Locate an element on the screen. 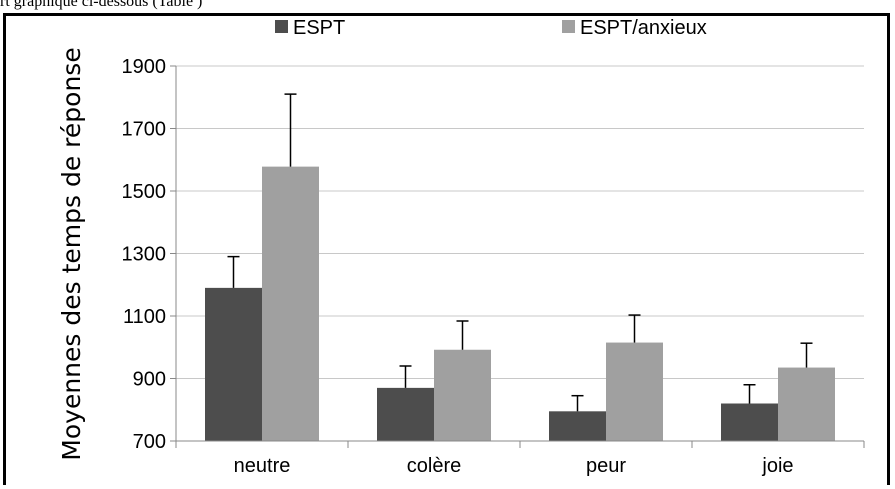 The height and width of the screenshot is (489, 895). x-category-label: peur is located at coordinates (606, 466).